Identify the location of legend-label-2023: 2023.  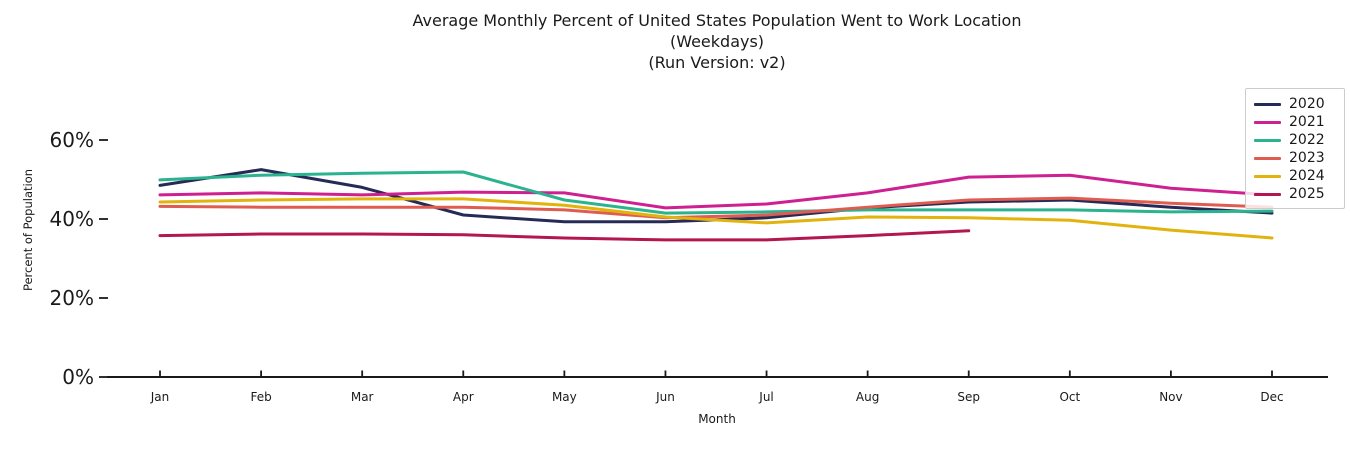
(1307, 158).